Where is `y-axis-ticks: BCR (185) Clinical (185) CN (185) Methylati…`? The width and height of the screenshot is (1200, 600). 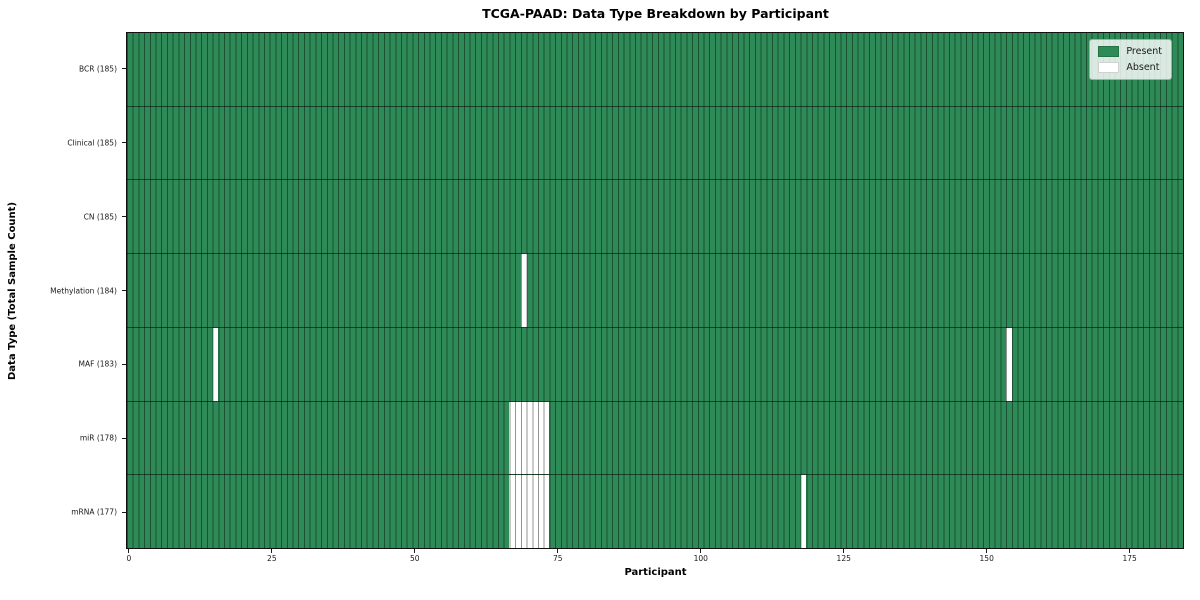
y-axis-ticks: BCR (185) Clinical (185) CN (185) Methylati… is located at coordinates (63, 290).